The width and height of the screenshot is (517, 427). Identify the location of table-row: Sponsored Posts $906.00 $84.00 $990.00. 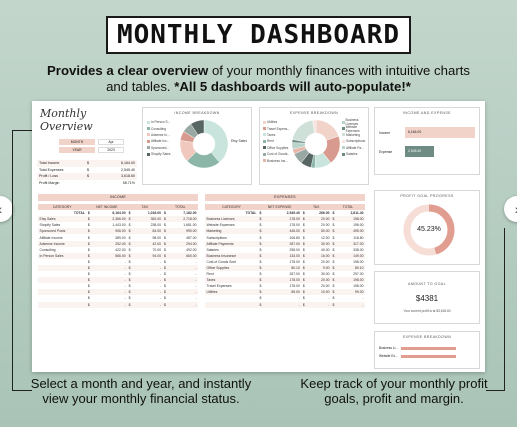
(118, 231).